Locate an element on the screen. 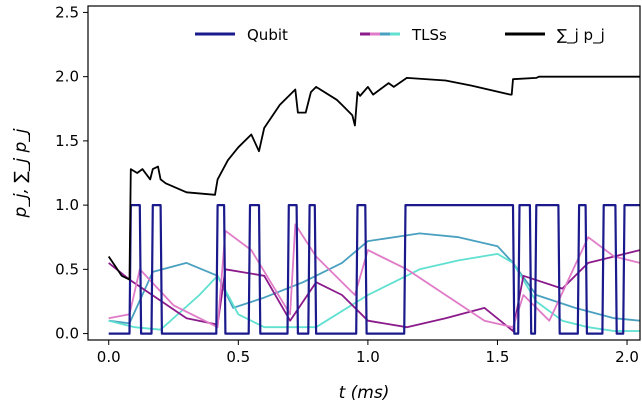 This screenshot has width=642, height=410. x-tick-label: 0.5 is located at coordinates (238, 357).